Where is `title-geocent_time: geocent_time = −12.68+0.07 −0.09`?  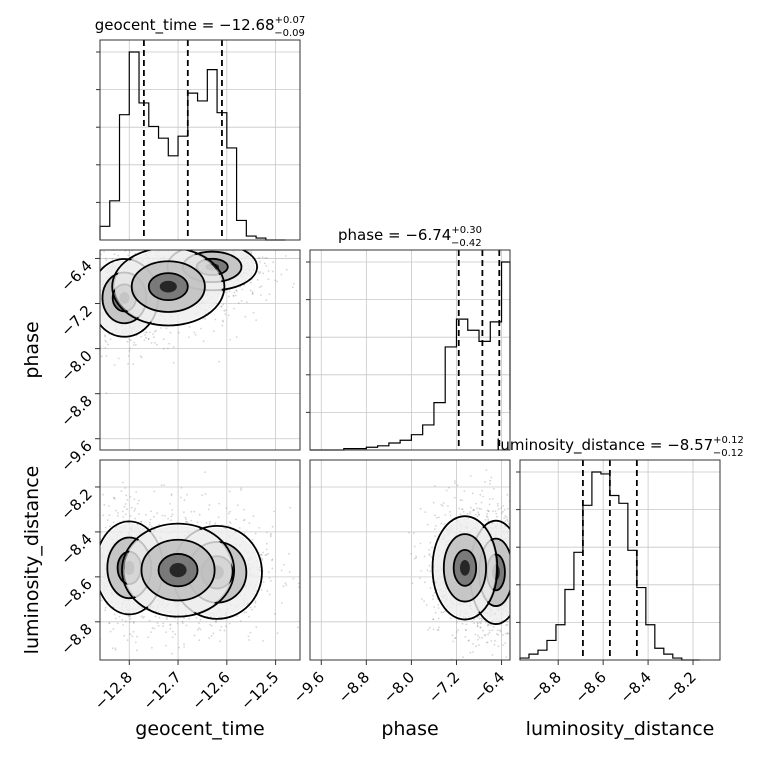
title-geocent_time: geocent_time = −12.68+0.07 −0.09 is located at coordinates (200, 27).